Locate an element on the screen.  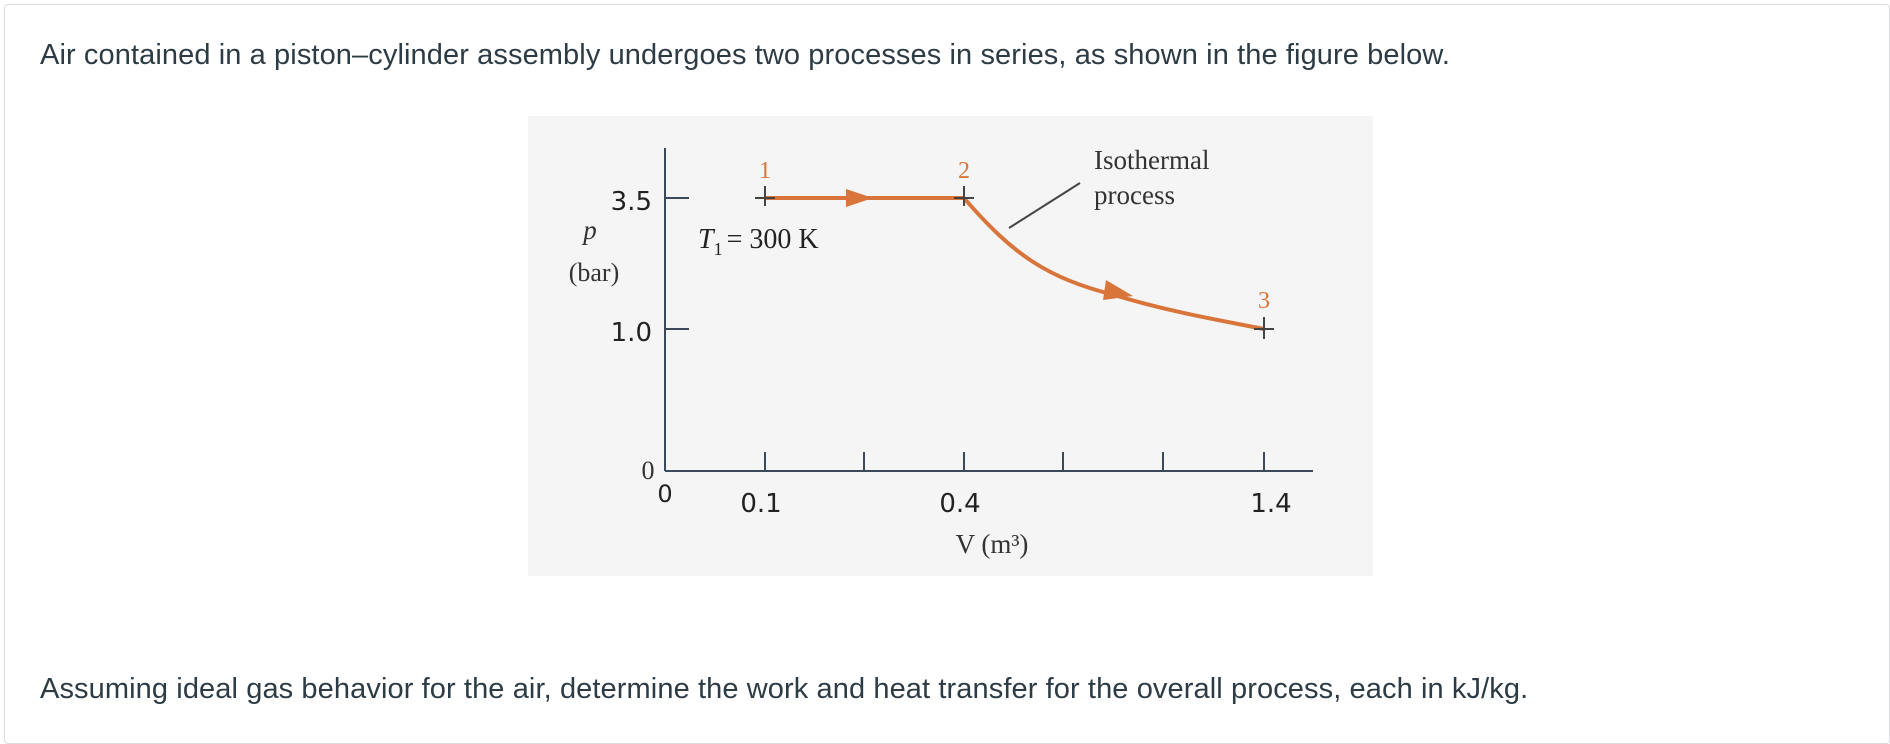
state-1-marker is located at coordinates (765, 196).